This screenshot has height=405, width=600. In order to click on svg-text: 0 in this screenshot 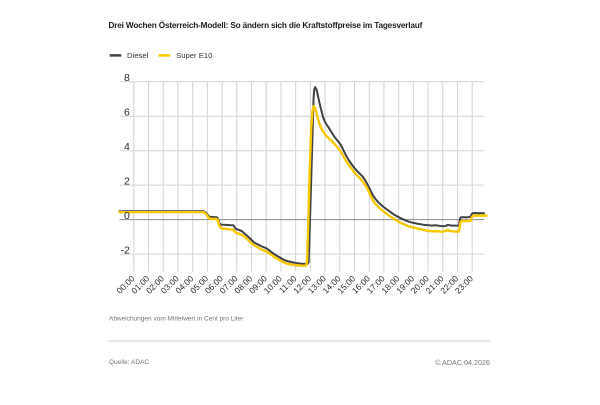, I will do `click(127, 216)`.